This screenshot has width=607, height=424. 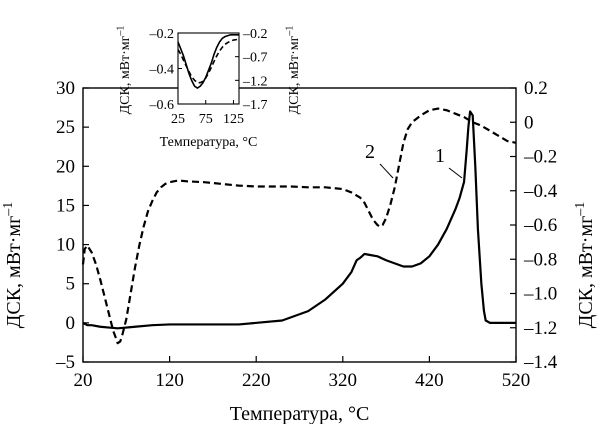 What do you see at coordinates (540, 225) in the screenshot?
I see `y-right-tick-label: –0.6` at bounding box center [540, 225].